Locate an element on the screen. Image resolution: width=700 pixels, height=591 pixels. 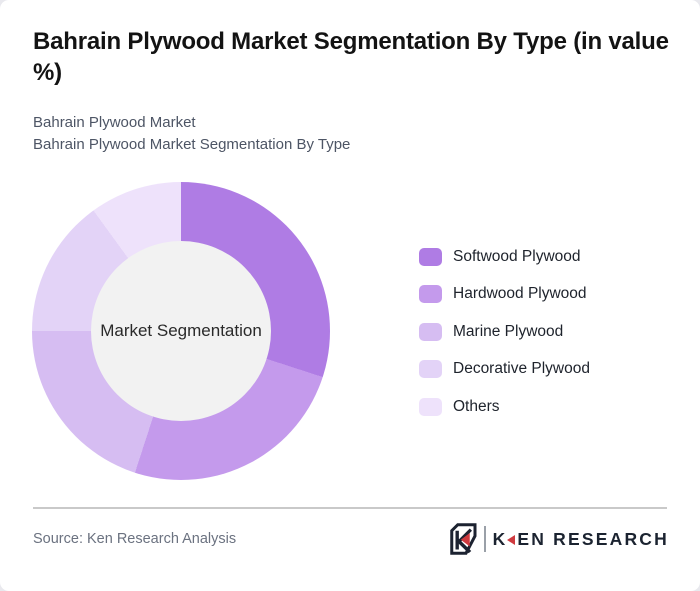
legend-label: Softwood Plywood is located at coordinates (517, 256).